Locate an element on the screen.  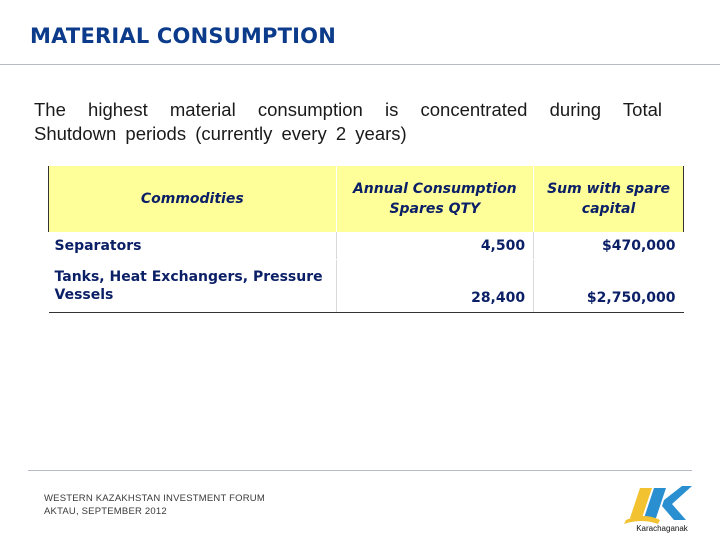
header-commodities: Commodities is located at coordinates (192, 199).